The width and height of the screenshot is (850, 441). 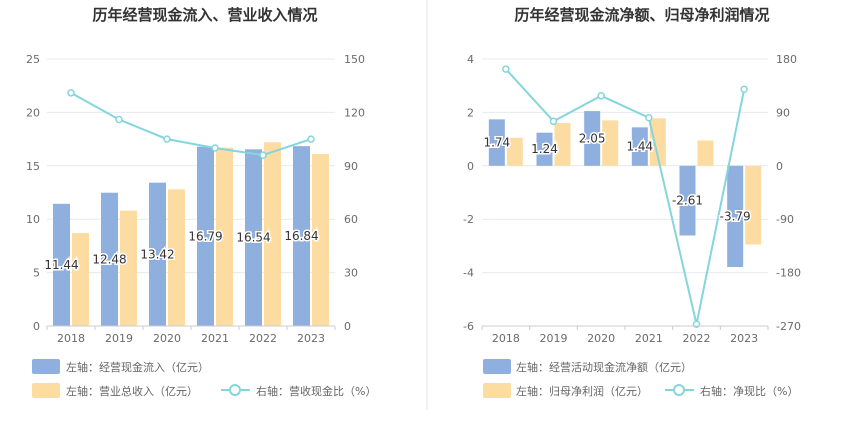 I want to click on bar-data-label: 11.44, so click(x=61, y=265).